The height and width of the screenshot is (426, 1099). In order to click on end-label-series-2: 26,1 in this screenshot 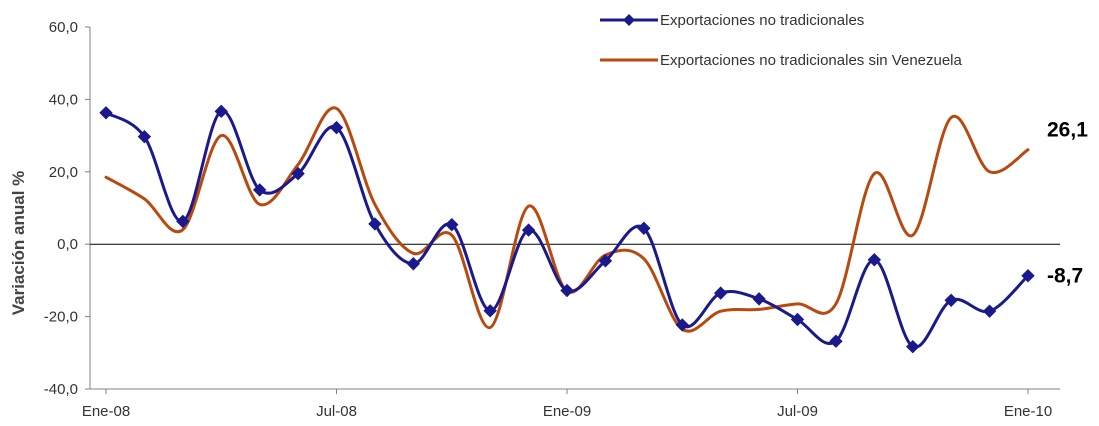, I will do `click(1067, 130)`.